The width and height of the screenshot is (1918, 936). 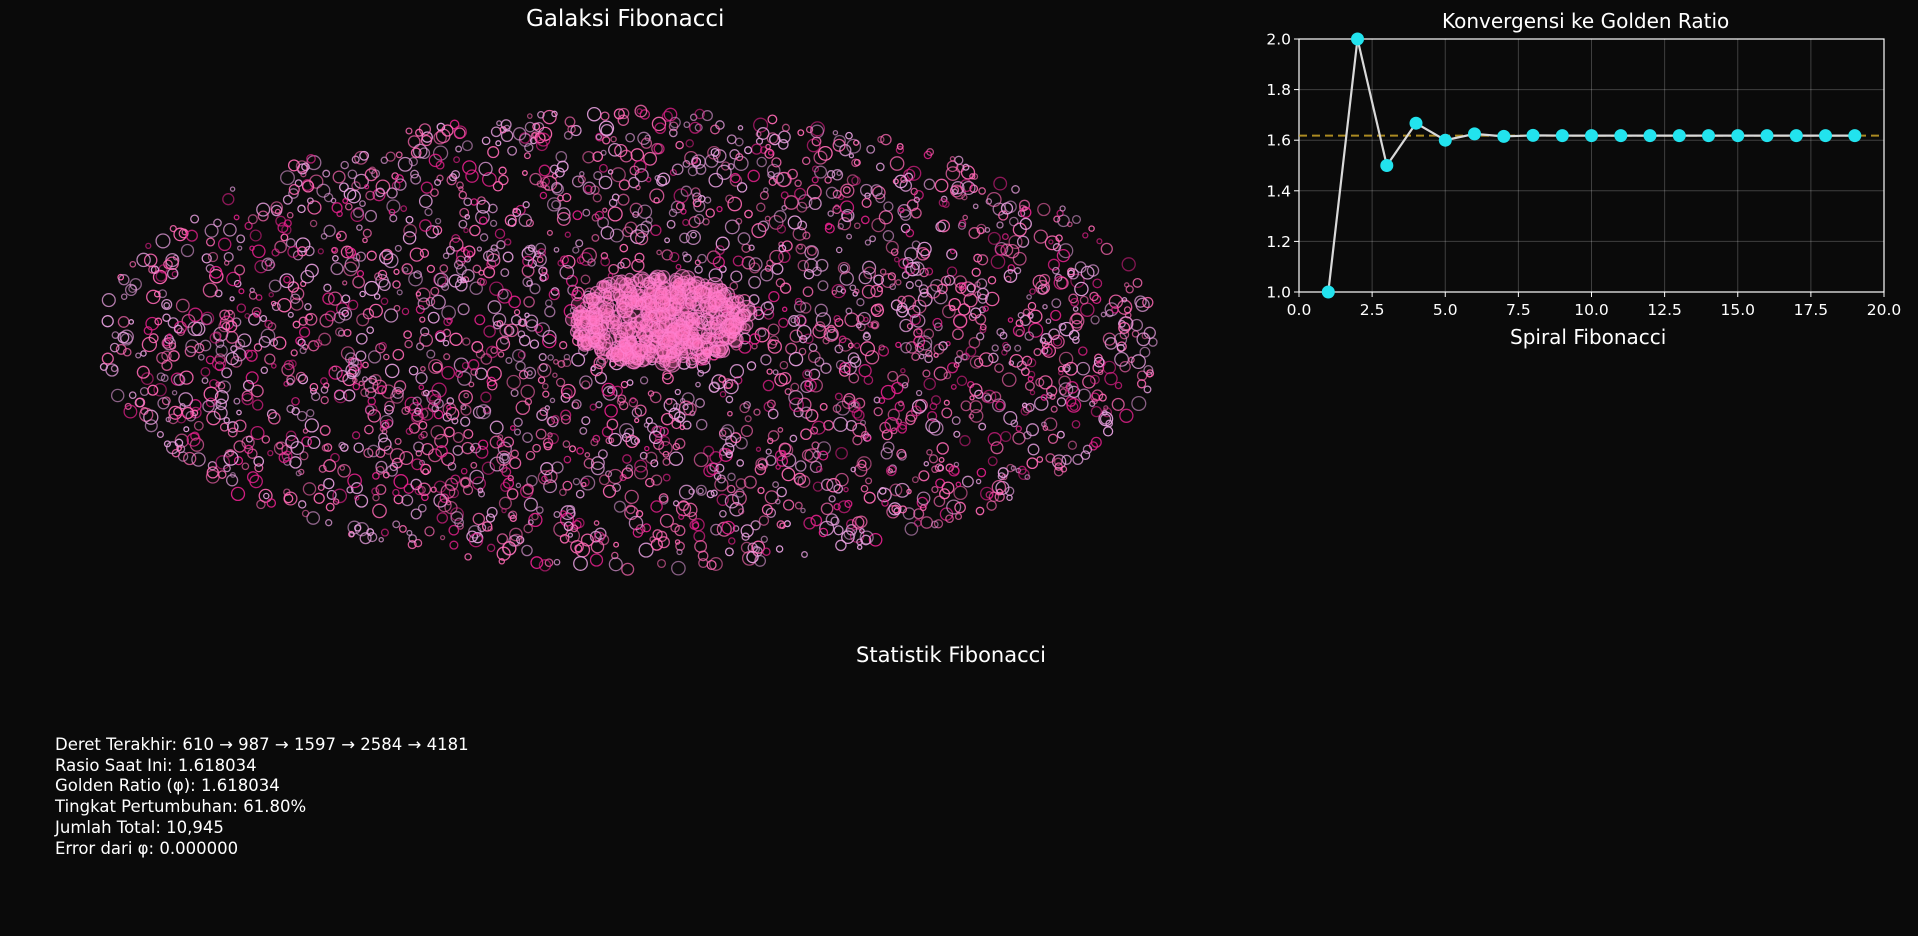 I want to click on convergence-x-axis-label: Spiral Fibonacci, so click(x=1588, y=337).